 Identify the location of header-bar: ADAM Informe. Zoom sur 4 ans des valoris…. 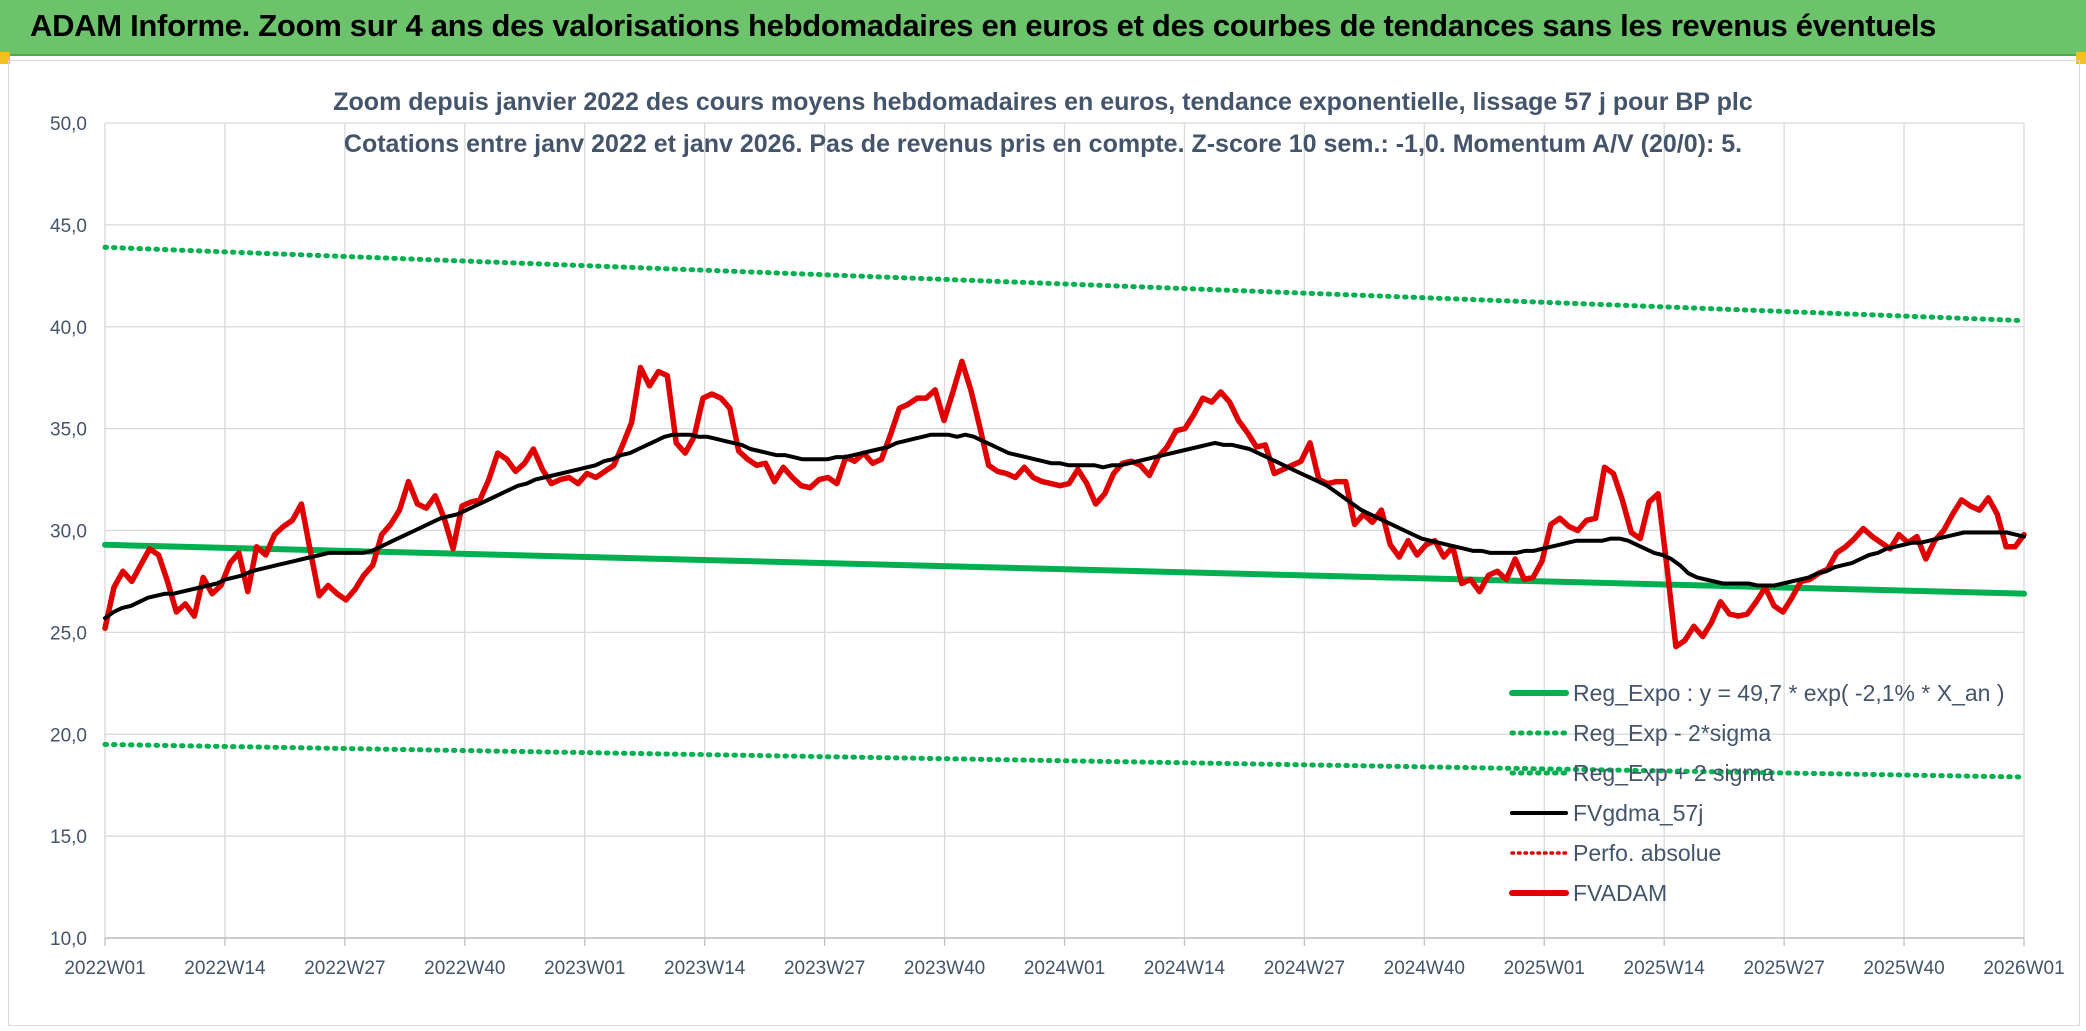
(1043, 28).